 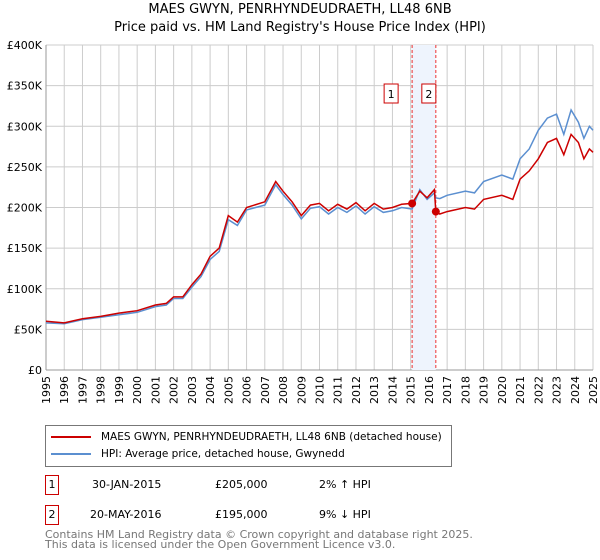 What do you see at coordinates (484, 390) in the screenshot?
I see `x-tick-label: 2019` at bounding box center [484, 390].